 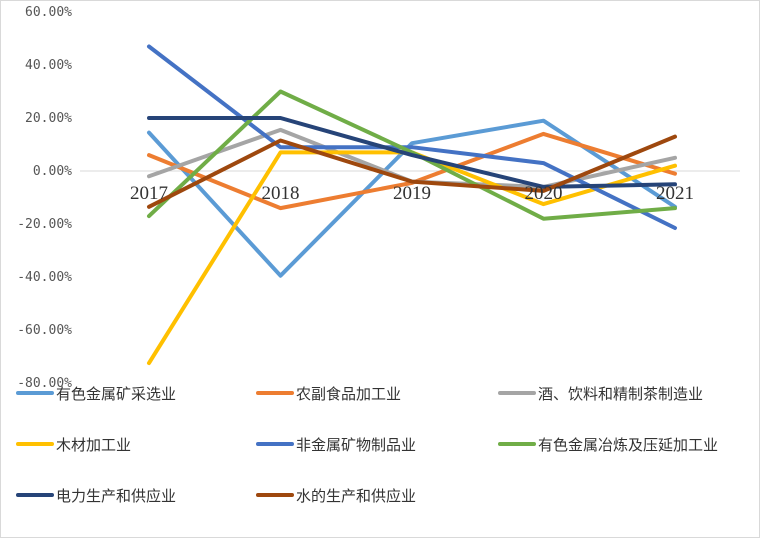 What do you see at coordinates (281, 193) in the screenshot?
I see `x-tick-label: 2018` at bounding box center [281, 193].